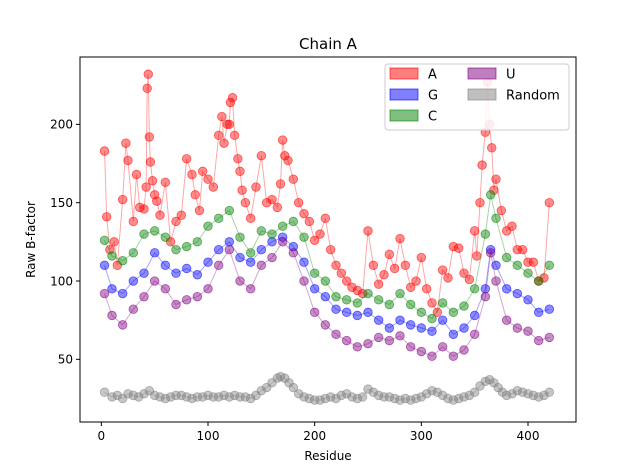  I want to click on x-axis-label: Residue, so click(327, 456).